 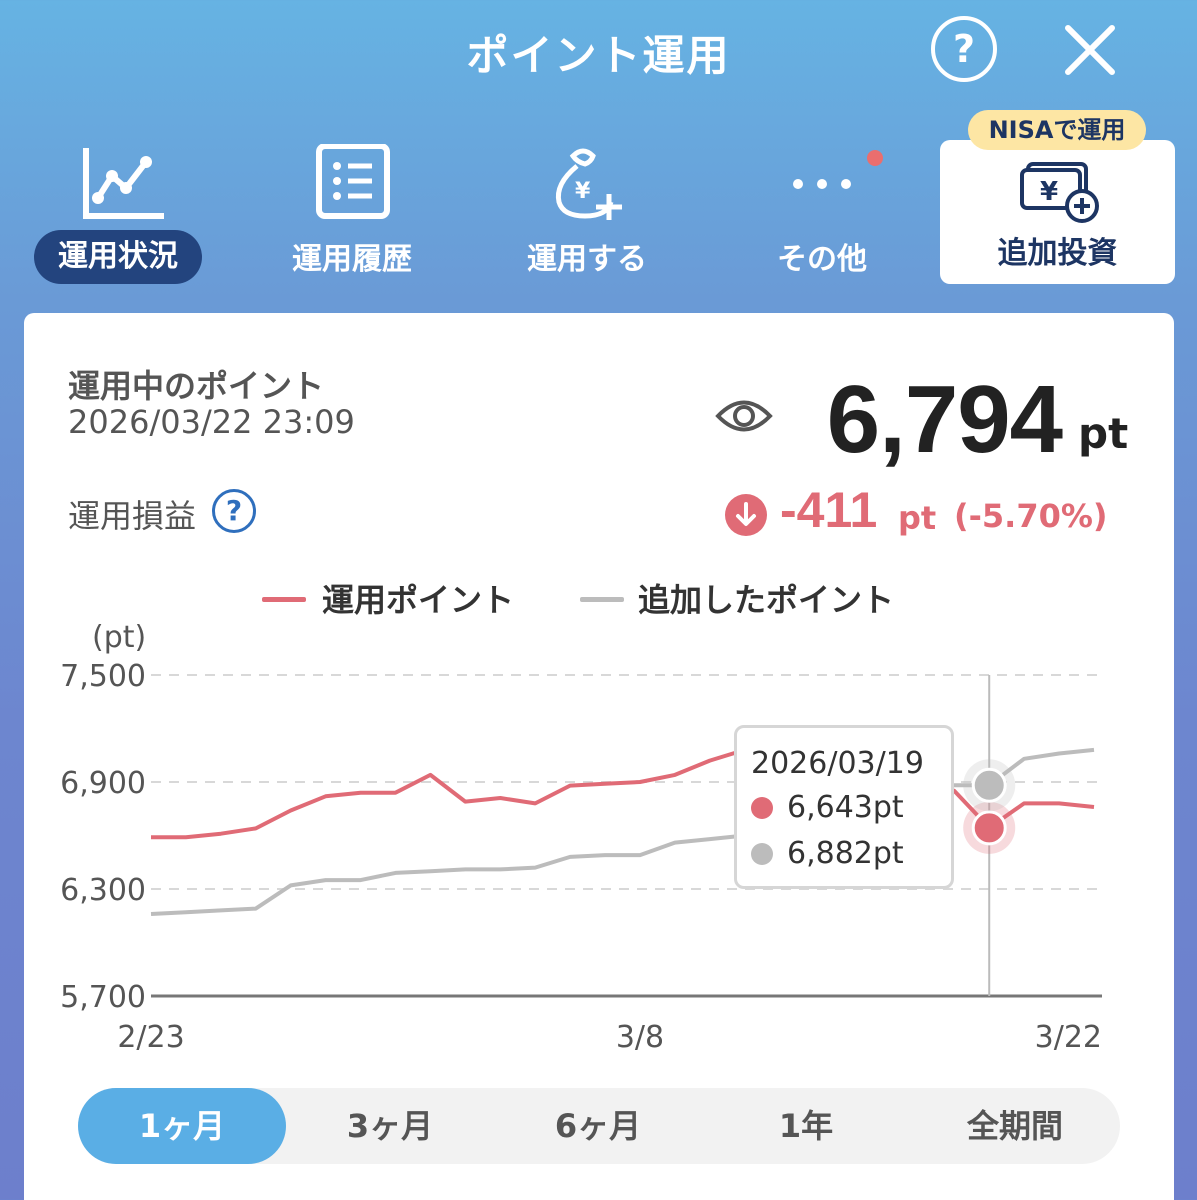 I want to click on selected-point-operating, so click(x=989, y=828).